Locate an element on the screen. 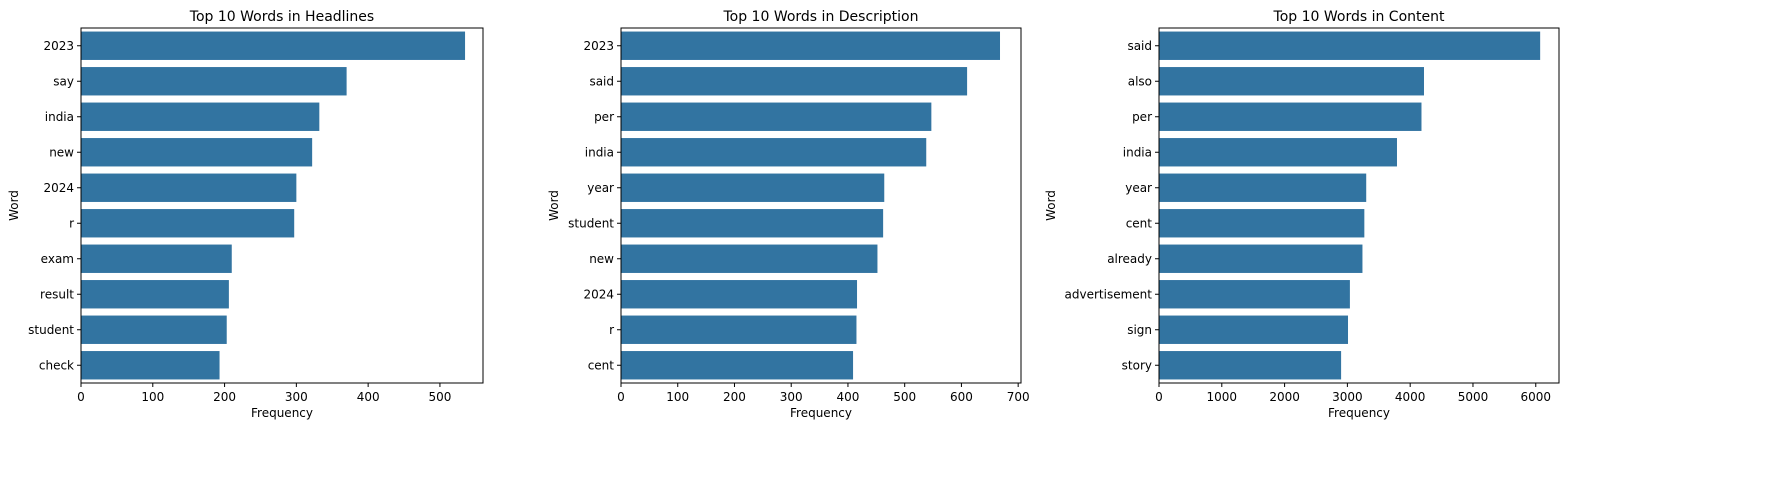 The width and height of the screenshot is (1789, 490). x-tick-label: 1000 is located at coordinates (1222, 397).